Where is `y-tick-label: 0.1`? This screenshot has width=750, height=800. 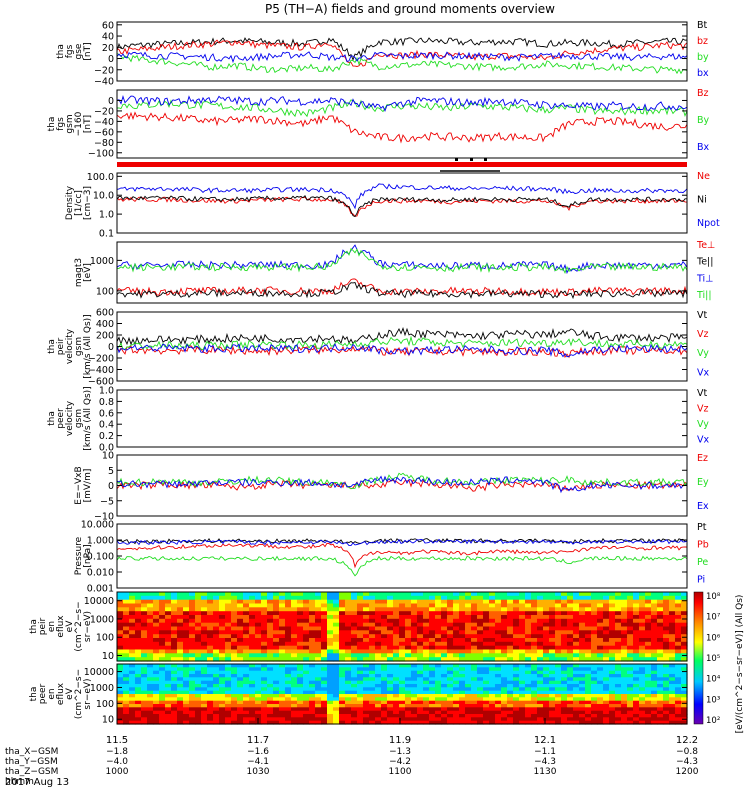 y-tick-label: 0.1 is located at coordinates (106, 234).